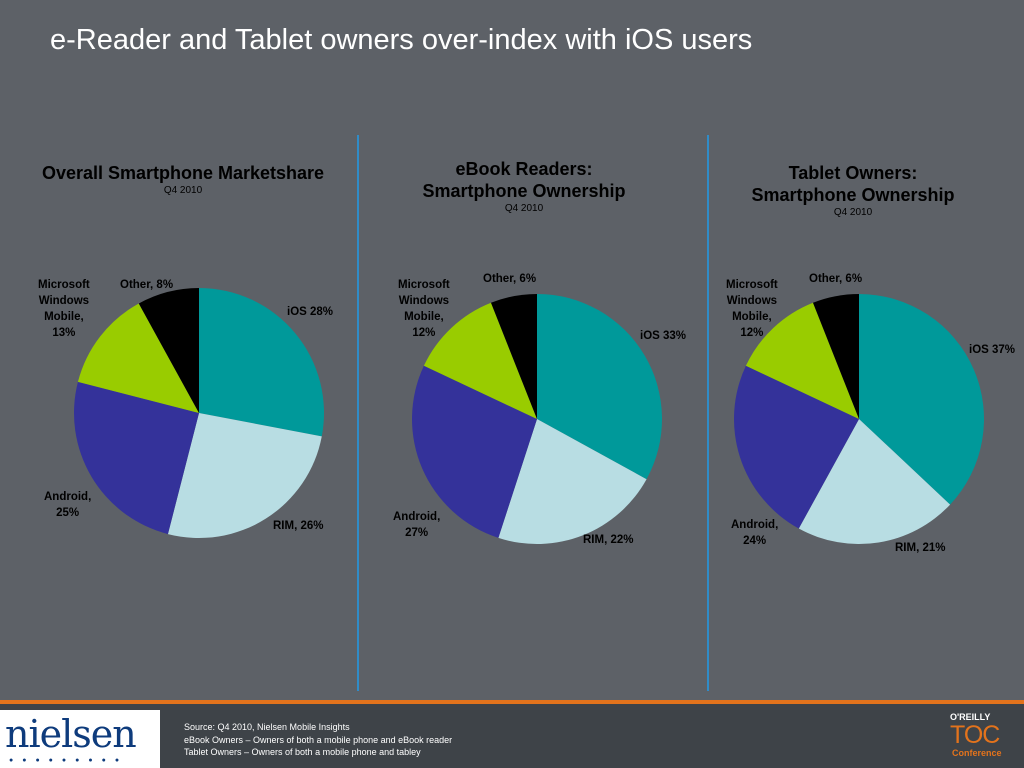  What do you see at coordinates (267, 727) in the screenshot?
I see `source-line: Source: Q4 2010, Nielsen Mobile Insights` at bounding box center [267, 727].